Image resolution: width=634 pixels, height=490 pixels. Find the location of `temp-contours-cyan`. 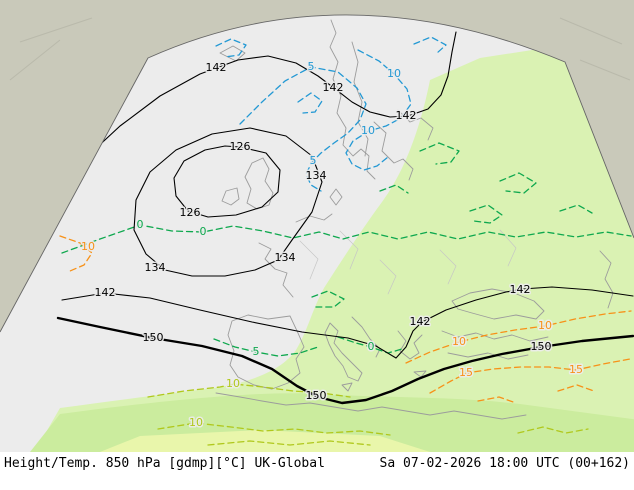

temp-contours-cyan is located at coordinates (331, 114).